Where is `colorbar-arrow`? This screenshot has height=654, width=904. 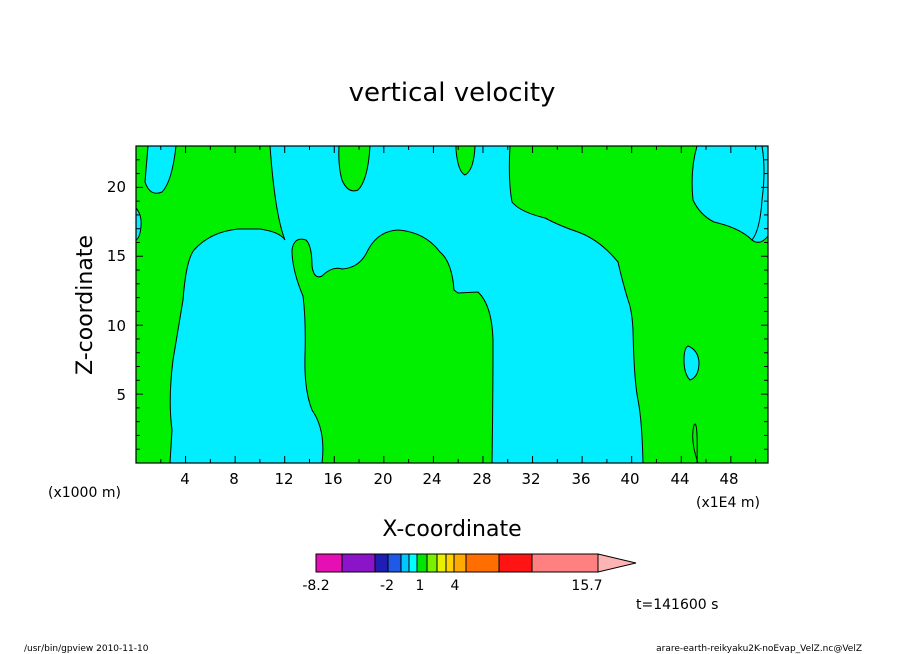
colorbar-arrow is located at coordinates (617, 563).